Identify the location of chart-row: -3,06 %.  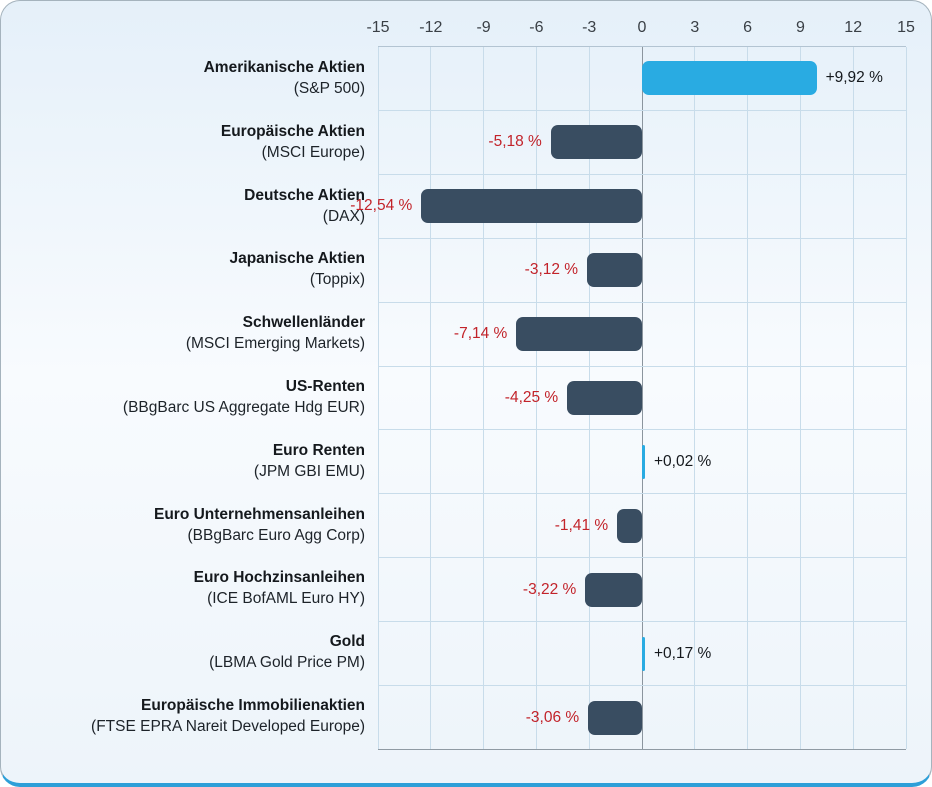
(642, 717).